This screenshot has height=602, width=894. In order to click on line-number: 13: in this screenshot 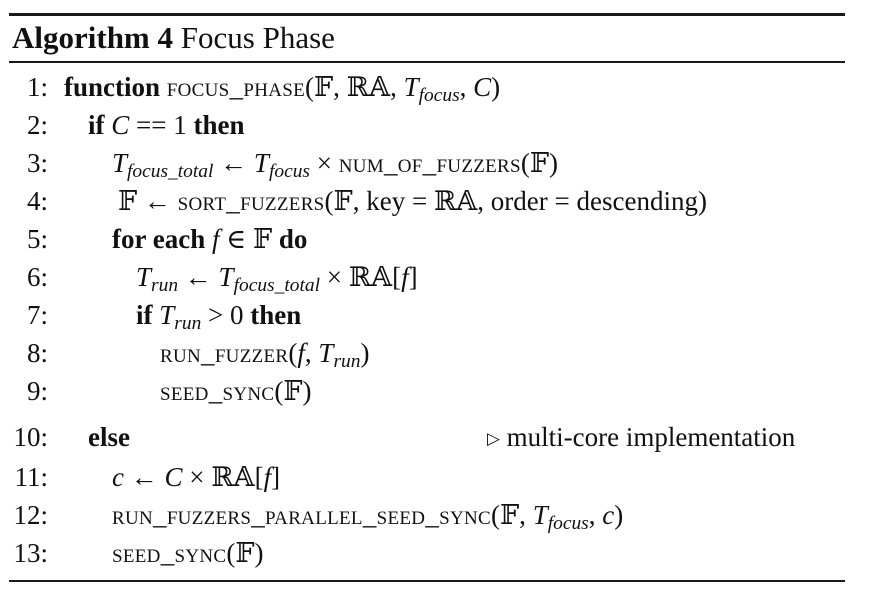, I will do `click(30, 553)`.